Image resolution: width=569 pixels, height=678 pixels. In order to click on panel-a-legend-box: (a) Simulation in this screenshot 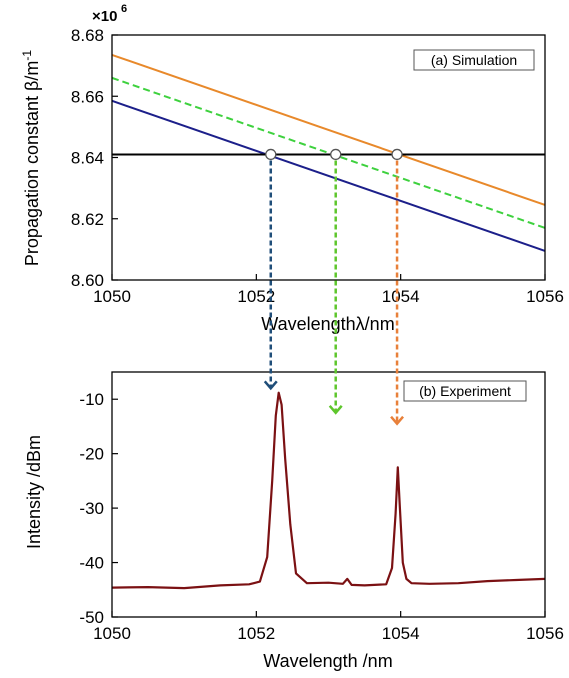, I will do `click(474, 60)`.